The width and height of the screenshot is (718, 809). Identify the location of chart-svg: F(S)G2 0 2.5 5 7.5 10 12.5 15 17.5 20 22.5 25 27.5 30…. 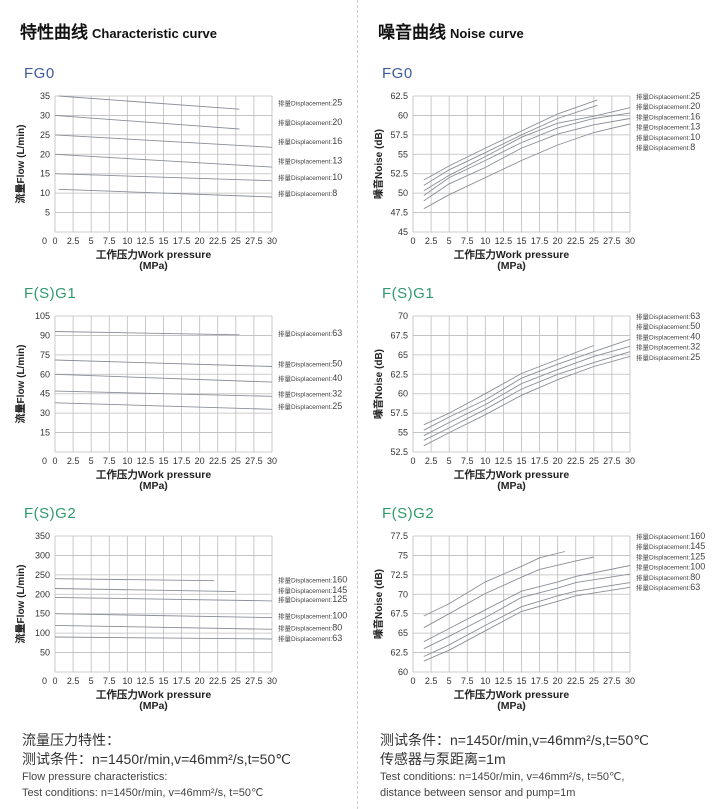
(180, 608).